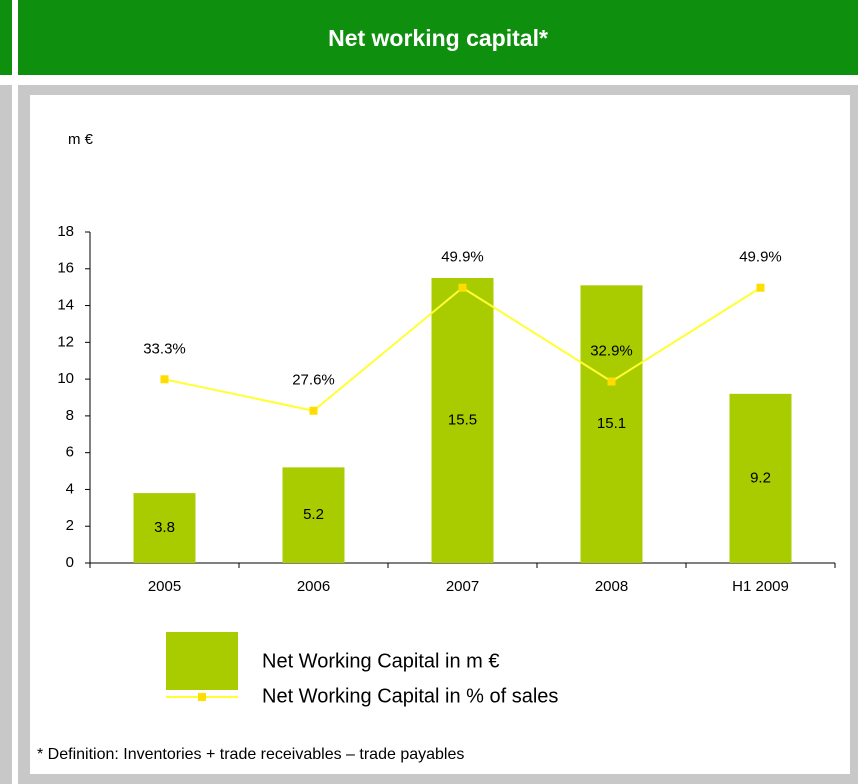  Describe the element at coordinates (611, 586) in the screenshot. I see `x-tick-label: 2008` at that location.